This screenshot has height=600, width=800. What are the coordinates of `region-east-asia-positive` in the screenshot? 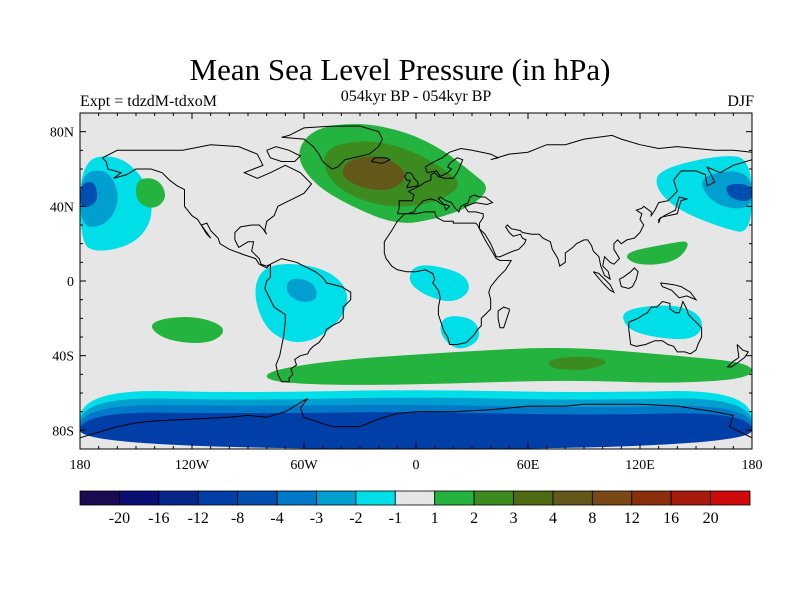 It's located at (657, 253).